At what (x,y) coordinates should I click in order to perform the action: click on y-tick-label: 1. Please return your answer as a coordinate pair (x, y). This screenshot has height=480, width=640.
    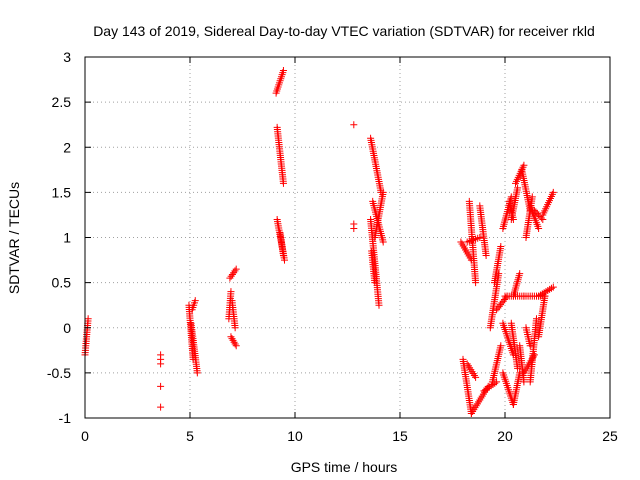
    Looking at the image, I should click on (67, 238).